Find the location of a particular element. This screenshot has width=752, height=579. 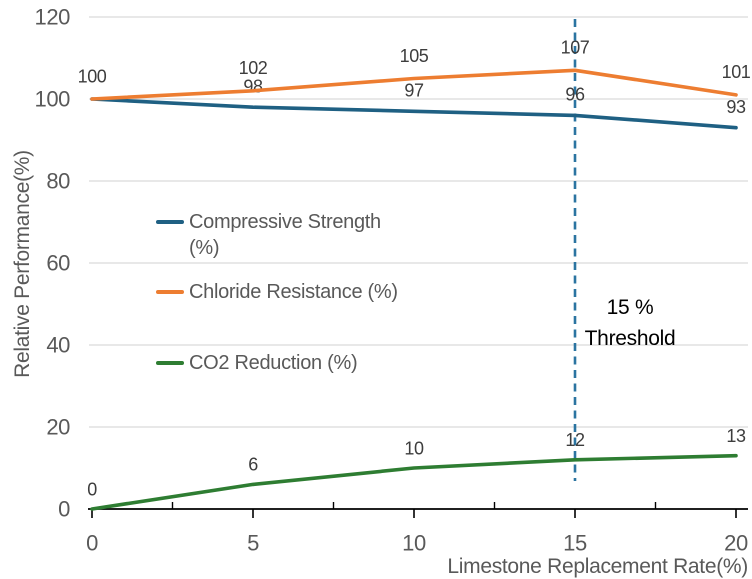

data-label-chloride-resistance-x20: 101 is located at coordinates (736, 72).